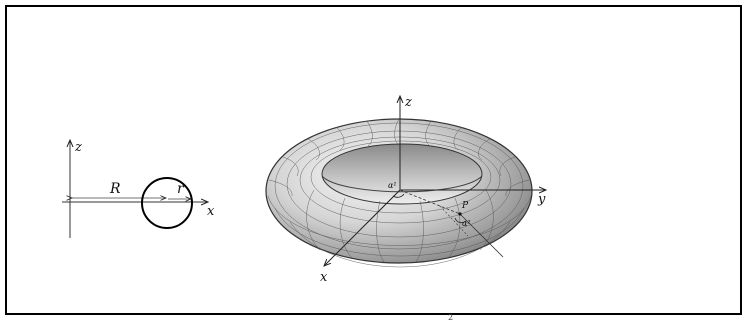 The image size is (751, 322). What do you see at coordinates (402, 174) in the screenshot?
I see `torus-hole` at bounding box center [402, 174].